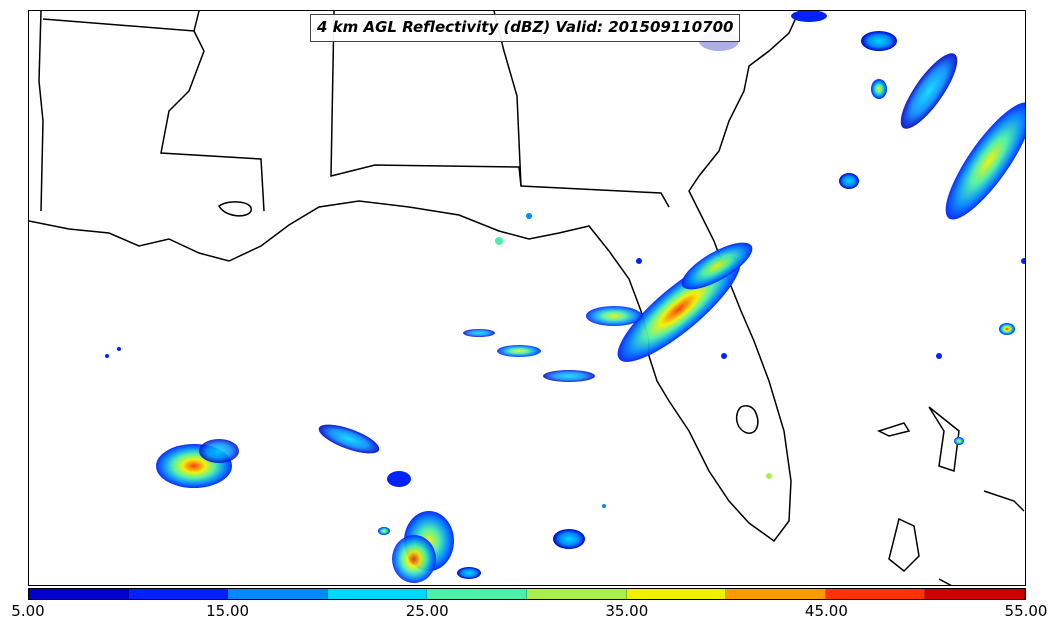 This screenshot has height=633, width=1060. I want to click on colorbar, so click(527, 594).